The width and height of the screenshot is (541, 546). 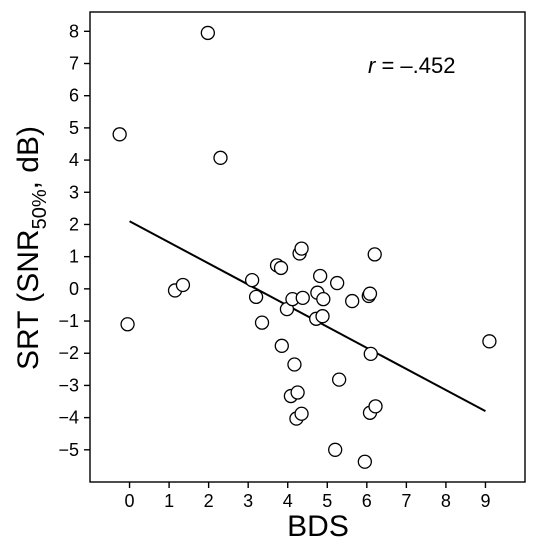 I want to click on y-axis-title: SRT (SNR50%, dB), so click(x=31, y=248).